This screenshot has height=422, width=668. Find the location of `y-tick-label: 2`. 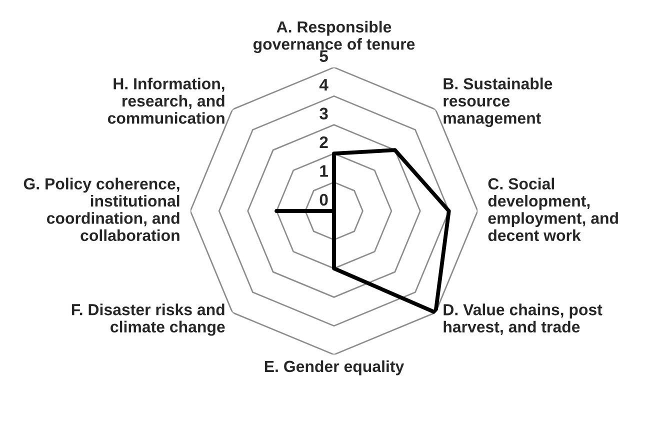

y-tick-label: 2 is located at coordinates (324, 142).